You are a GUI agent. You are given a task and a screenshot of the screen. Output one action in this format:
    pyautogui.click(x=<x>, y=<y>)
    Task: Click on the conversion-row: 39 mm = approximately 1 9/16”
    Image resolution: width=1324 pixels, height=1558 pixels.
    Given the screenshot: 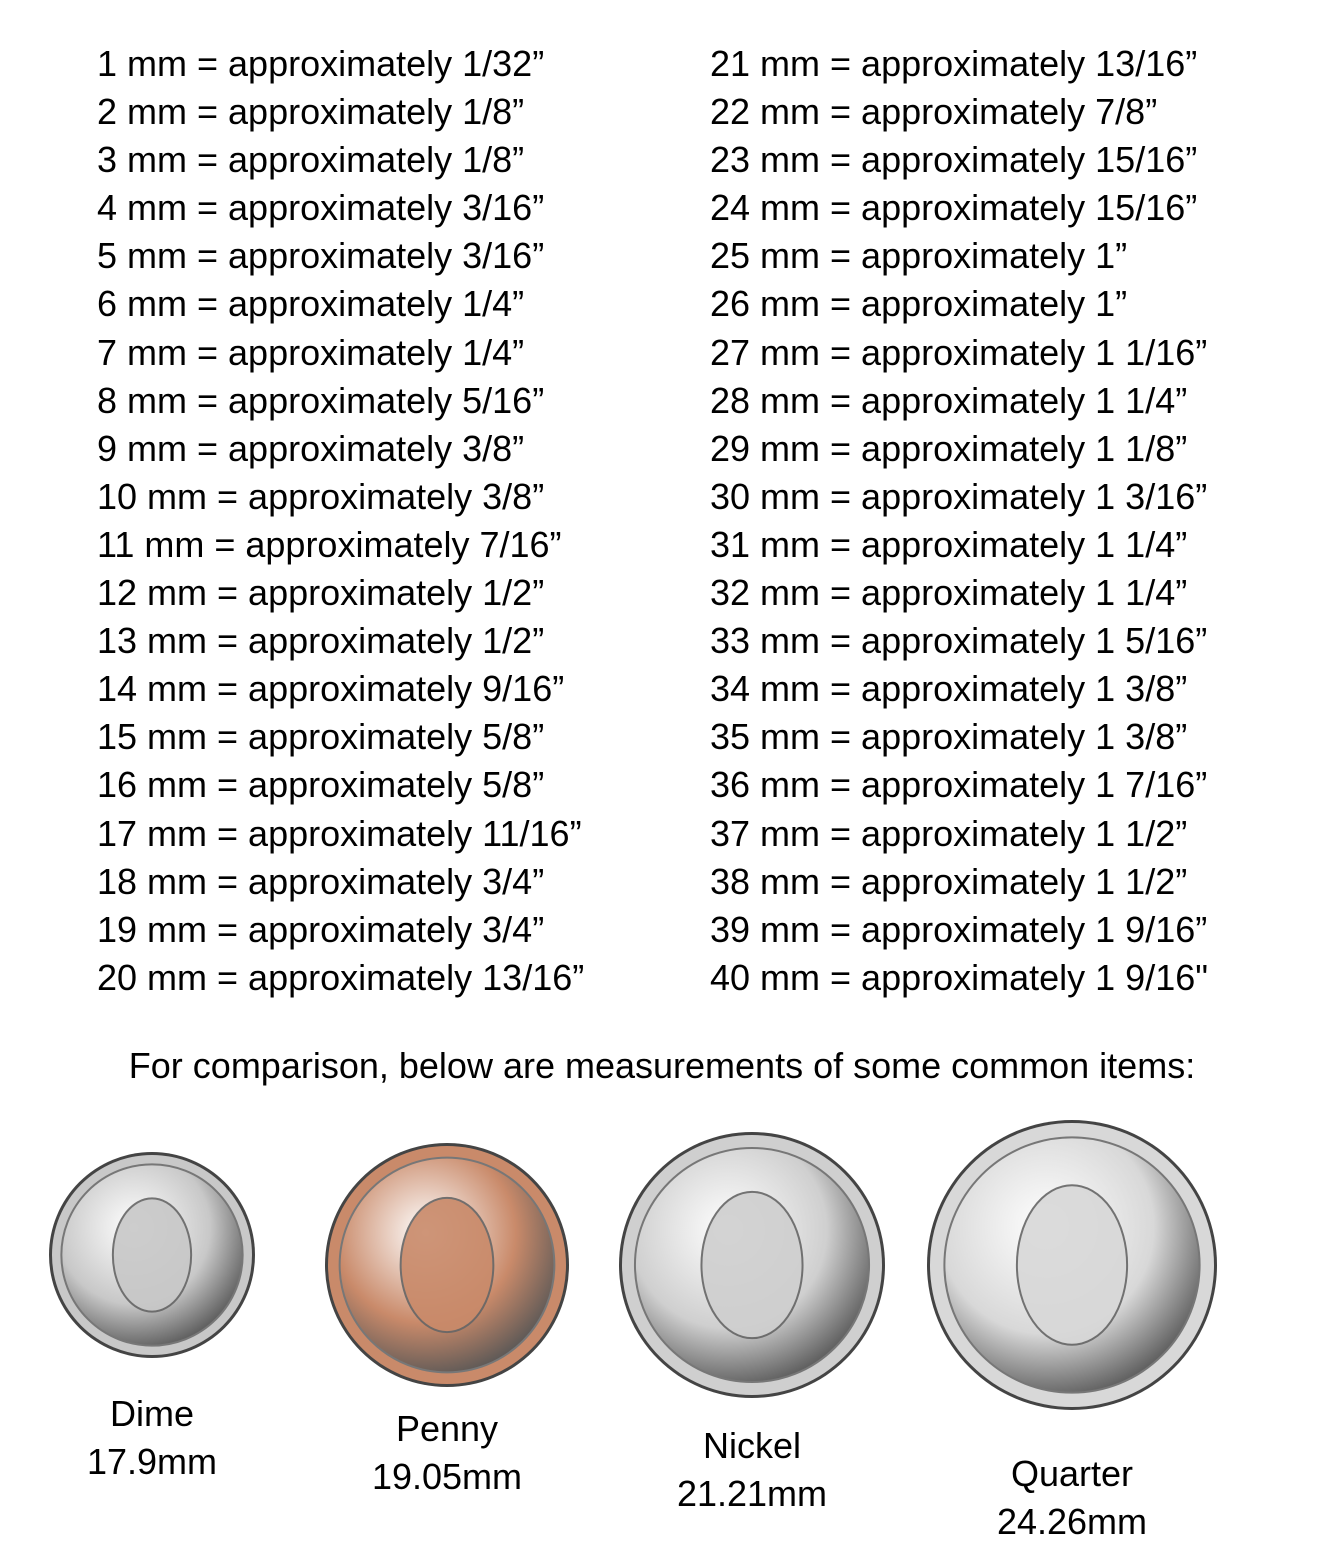 What is the action you would take?
    pyautogui.click(x=959, y=929)
    